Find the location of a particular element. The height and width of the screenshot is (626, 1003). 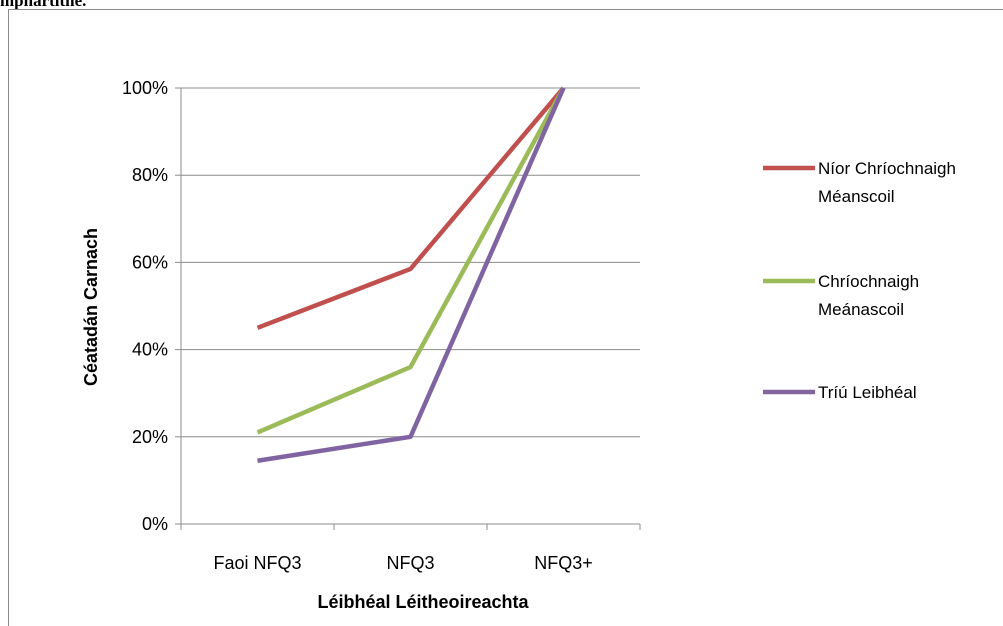

legend-label: Tríú Leibhéal is located at coordinates (867, 392).